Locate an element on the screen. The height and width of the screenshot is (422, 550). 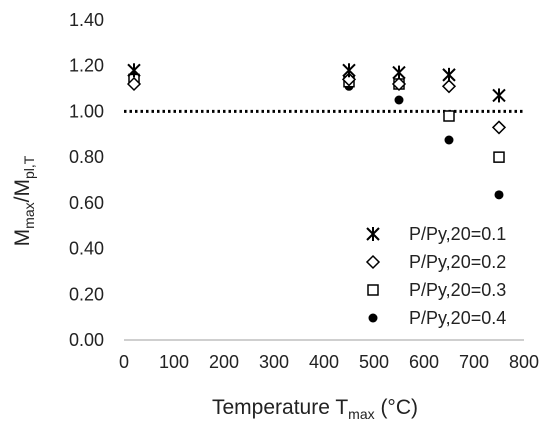
y-tick-label: 0.60 is located at coordinates (86, 203).